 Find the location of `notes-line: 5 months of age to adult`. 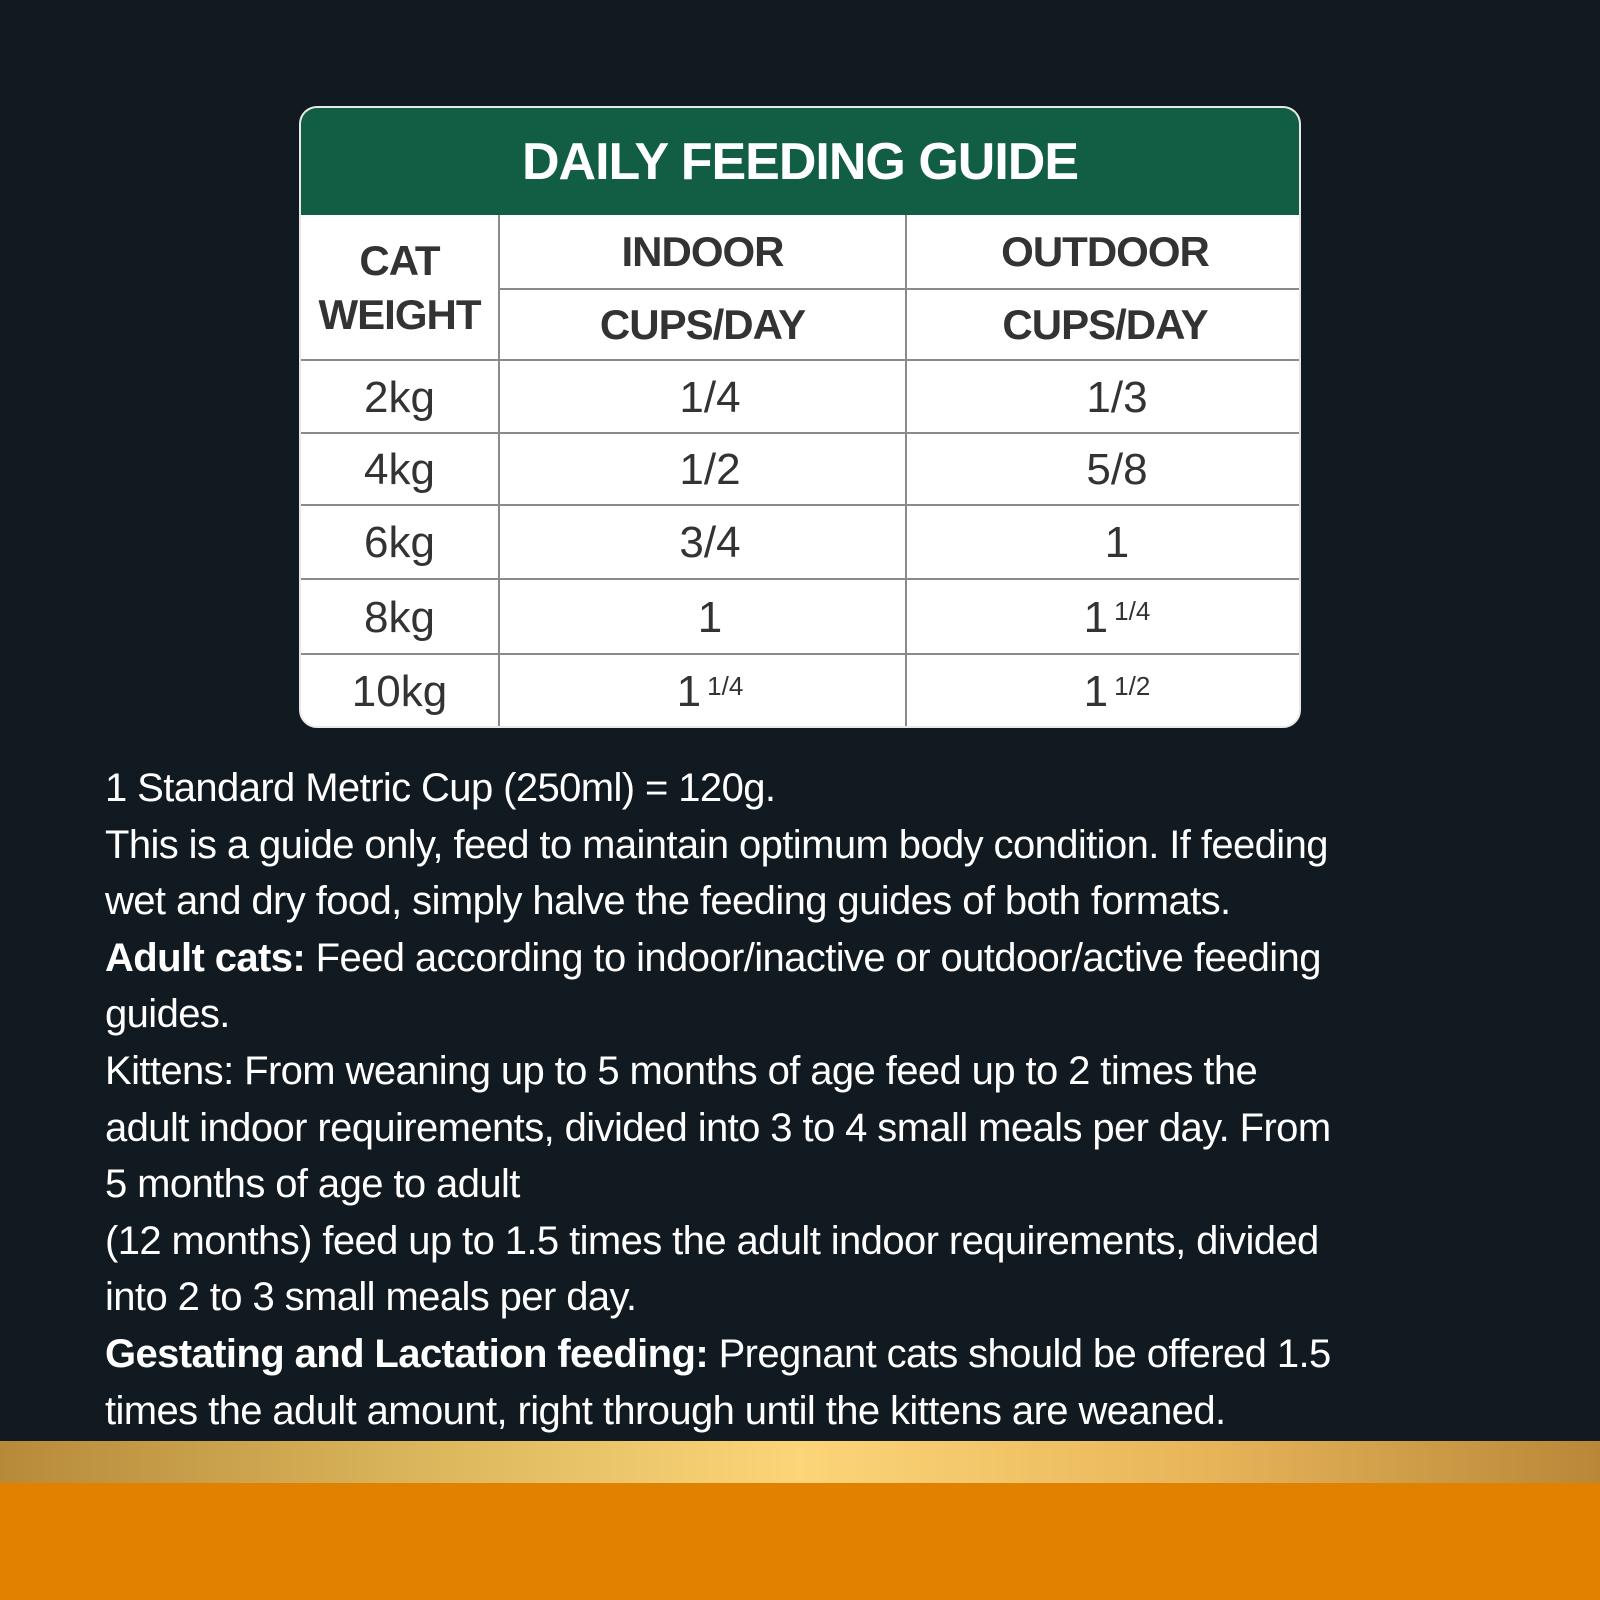

notes-line: 5 months of age to adult is located at coordinates (312, 1184).